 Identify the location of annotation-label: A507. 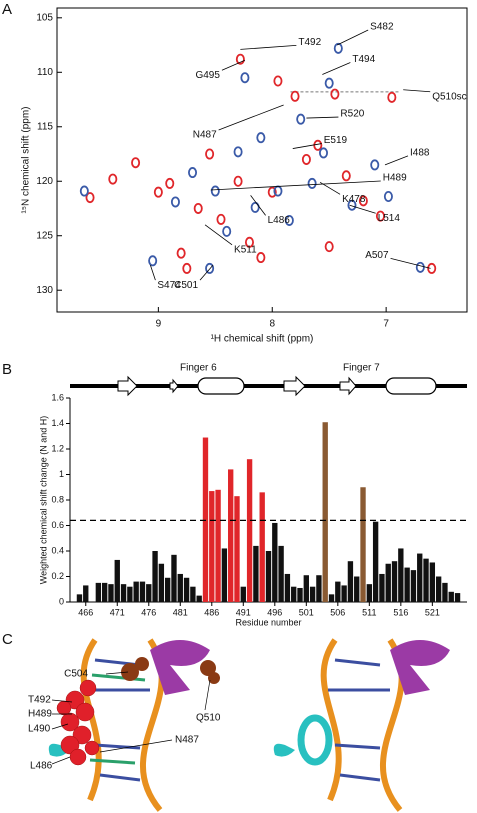
(377, 255).